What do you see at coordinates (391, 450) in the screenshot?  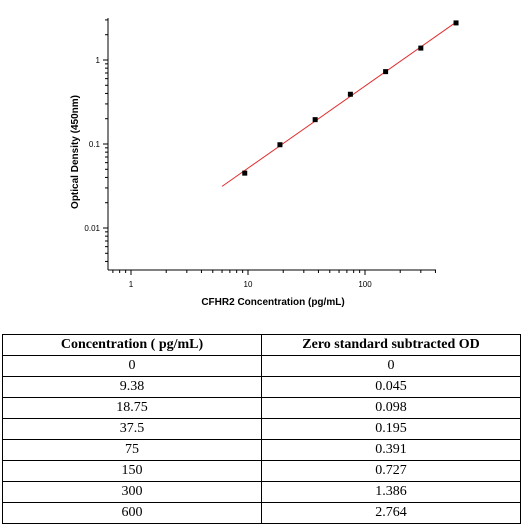 I see `cell-od: 0.391` at bounding box center [391, 450].